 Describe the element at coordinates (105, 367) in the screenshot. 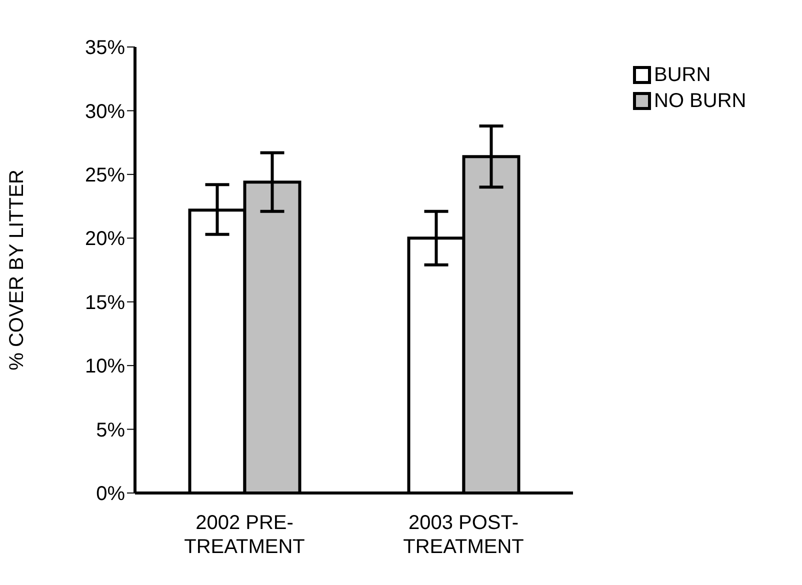

I see `y-tick-label: 10%` at that location.